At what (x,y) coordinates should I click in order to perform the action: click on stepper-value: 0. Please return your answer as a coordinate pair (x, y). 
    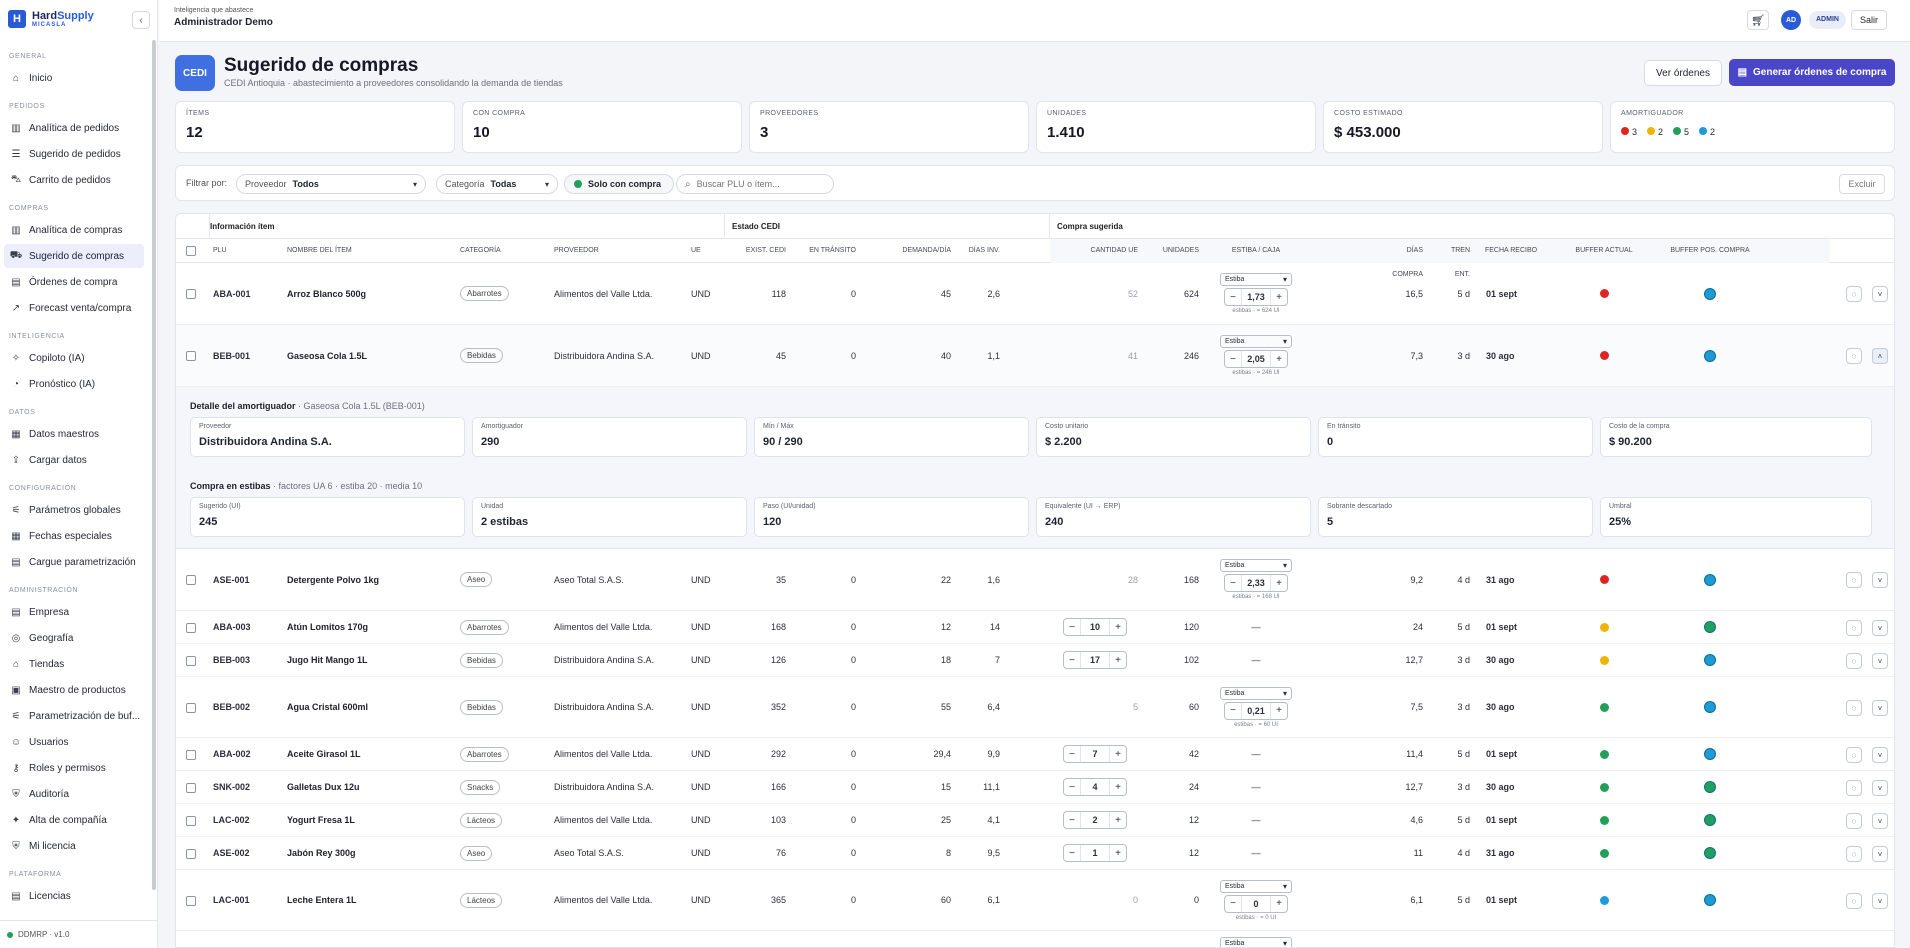
    Looking at the image, I should click on (1256, 903).